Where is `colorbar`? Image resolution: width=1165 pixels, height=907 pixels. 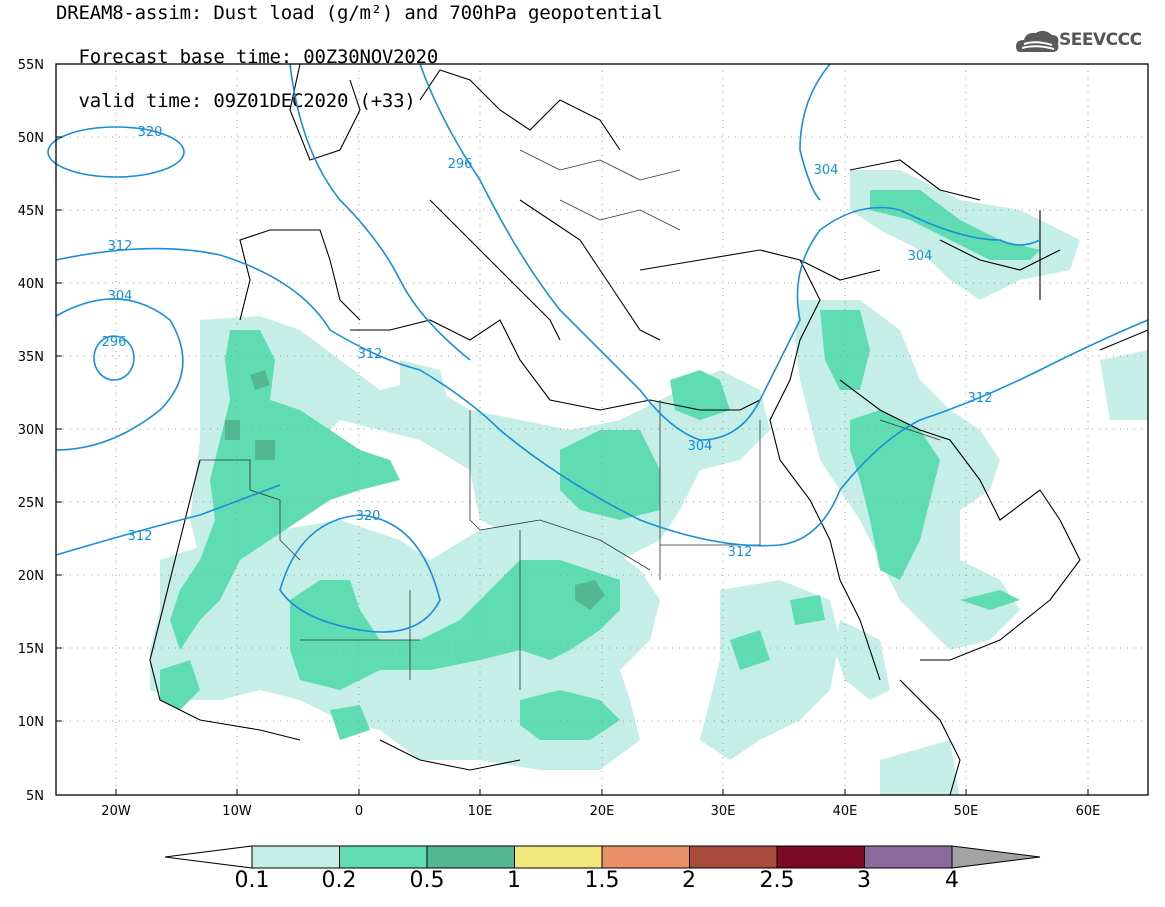 colorbar is located at coordinates (602, 857).